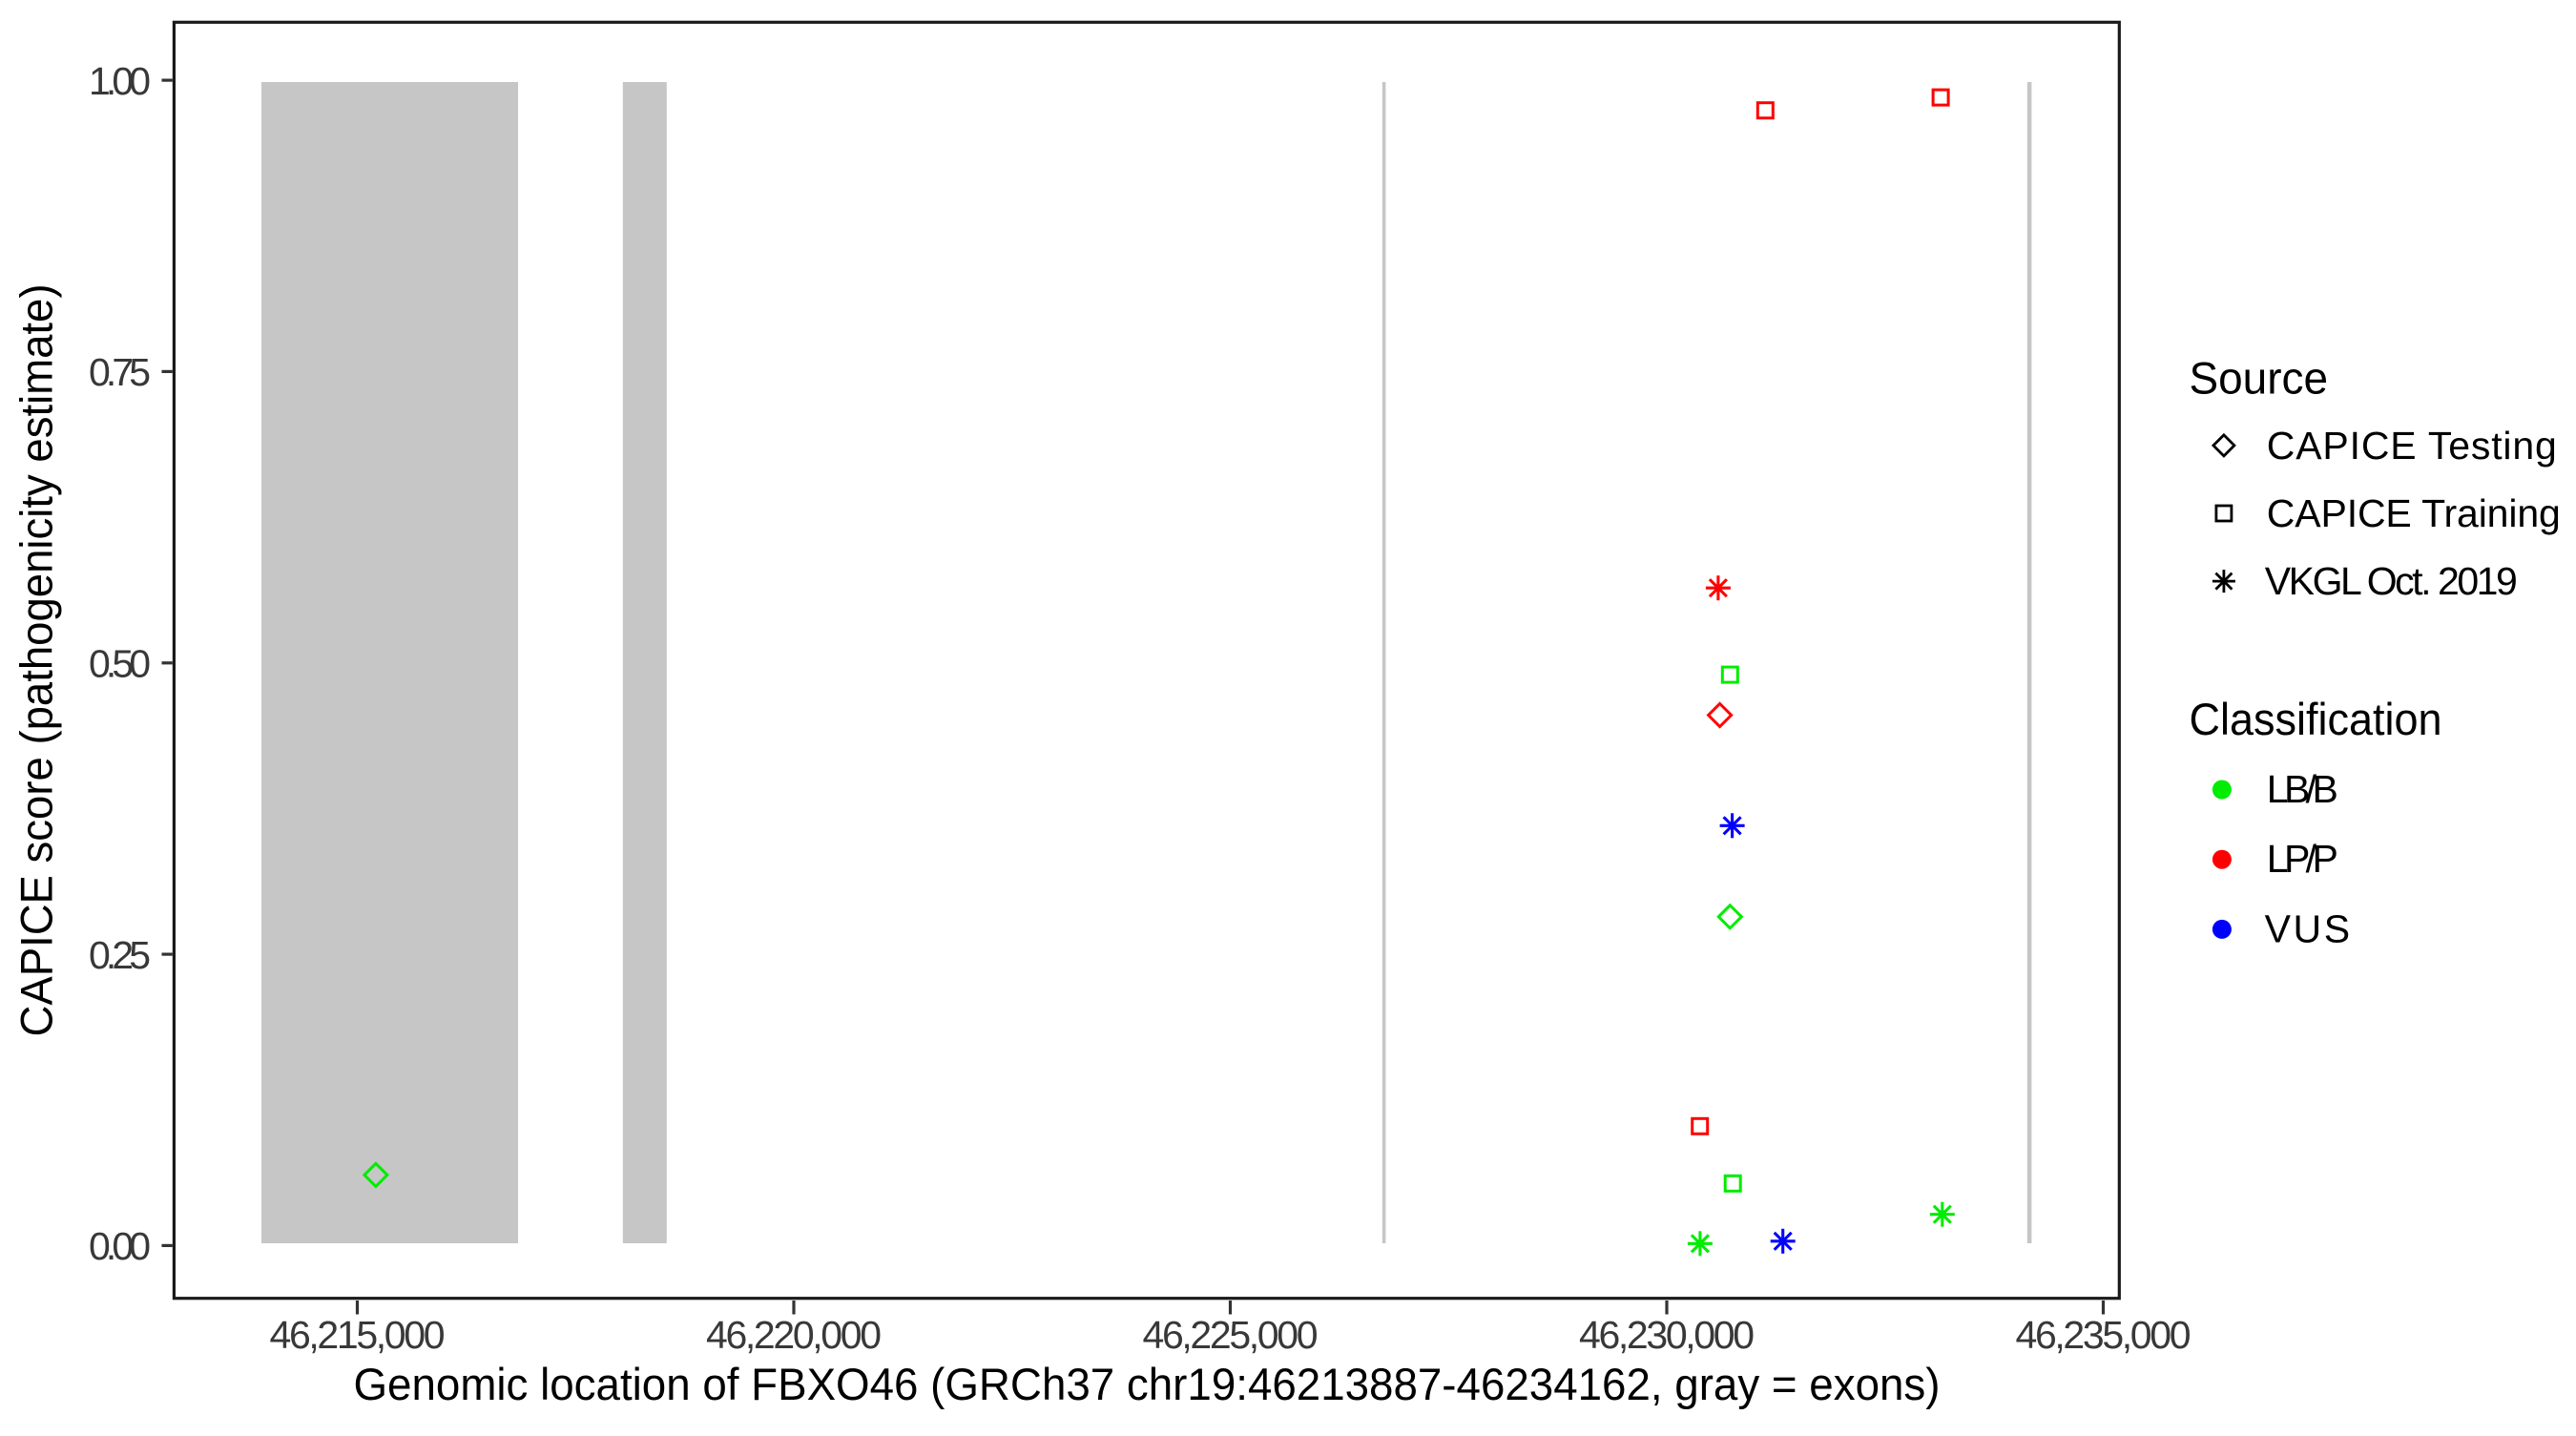  I want to click on svg-text: 46,235,000, so click(2104, 1335).